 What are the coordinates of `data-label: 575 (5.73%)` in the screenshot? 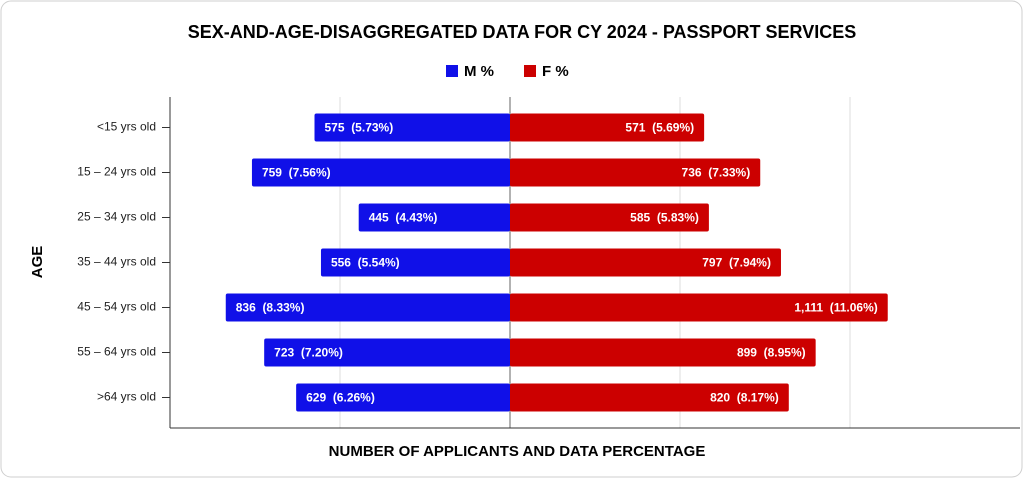 It's located at (359, 128).